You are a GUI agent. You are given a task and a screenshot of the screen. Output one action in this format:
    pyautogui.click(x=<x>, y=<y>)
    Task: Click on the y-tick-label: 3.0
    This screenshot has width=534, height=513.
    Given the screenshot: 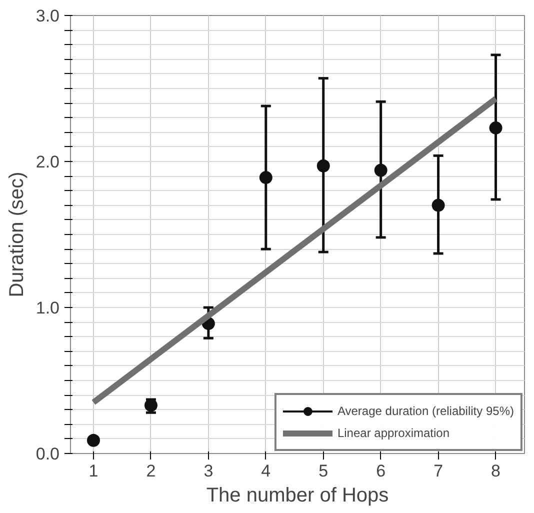 What is the action you would take?
    pyautogui.click(x=48, y=16)
    